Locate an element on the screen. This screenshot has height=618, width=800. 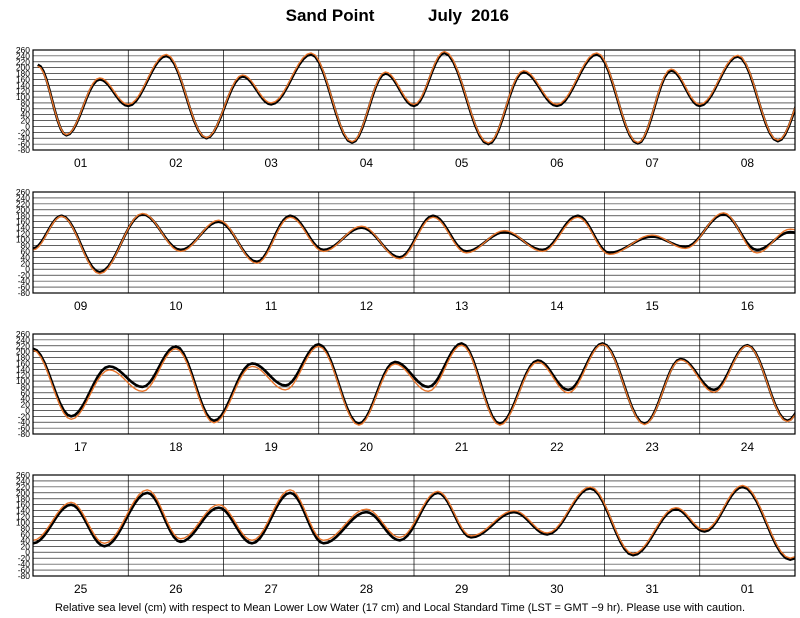
day-label: 13 is located at coordinates (462, 306).